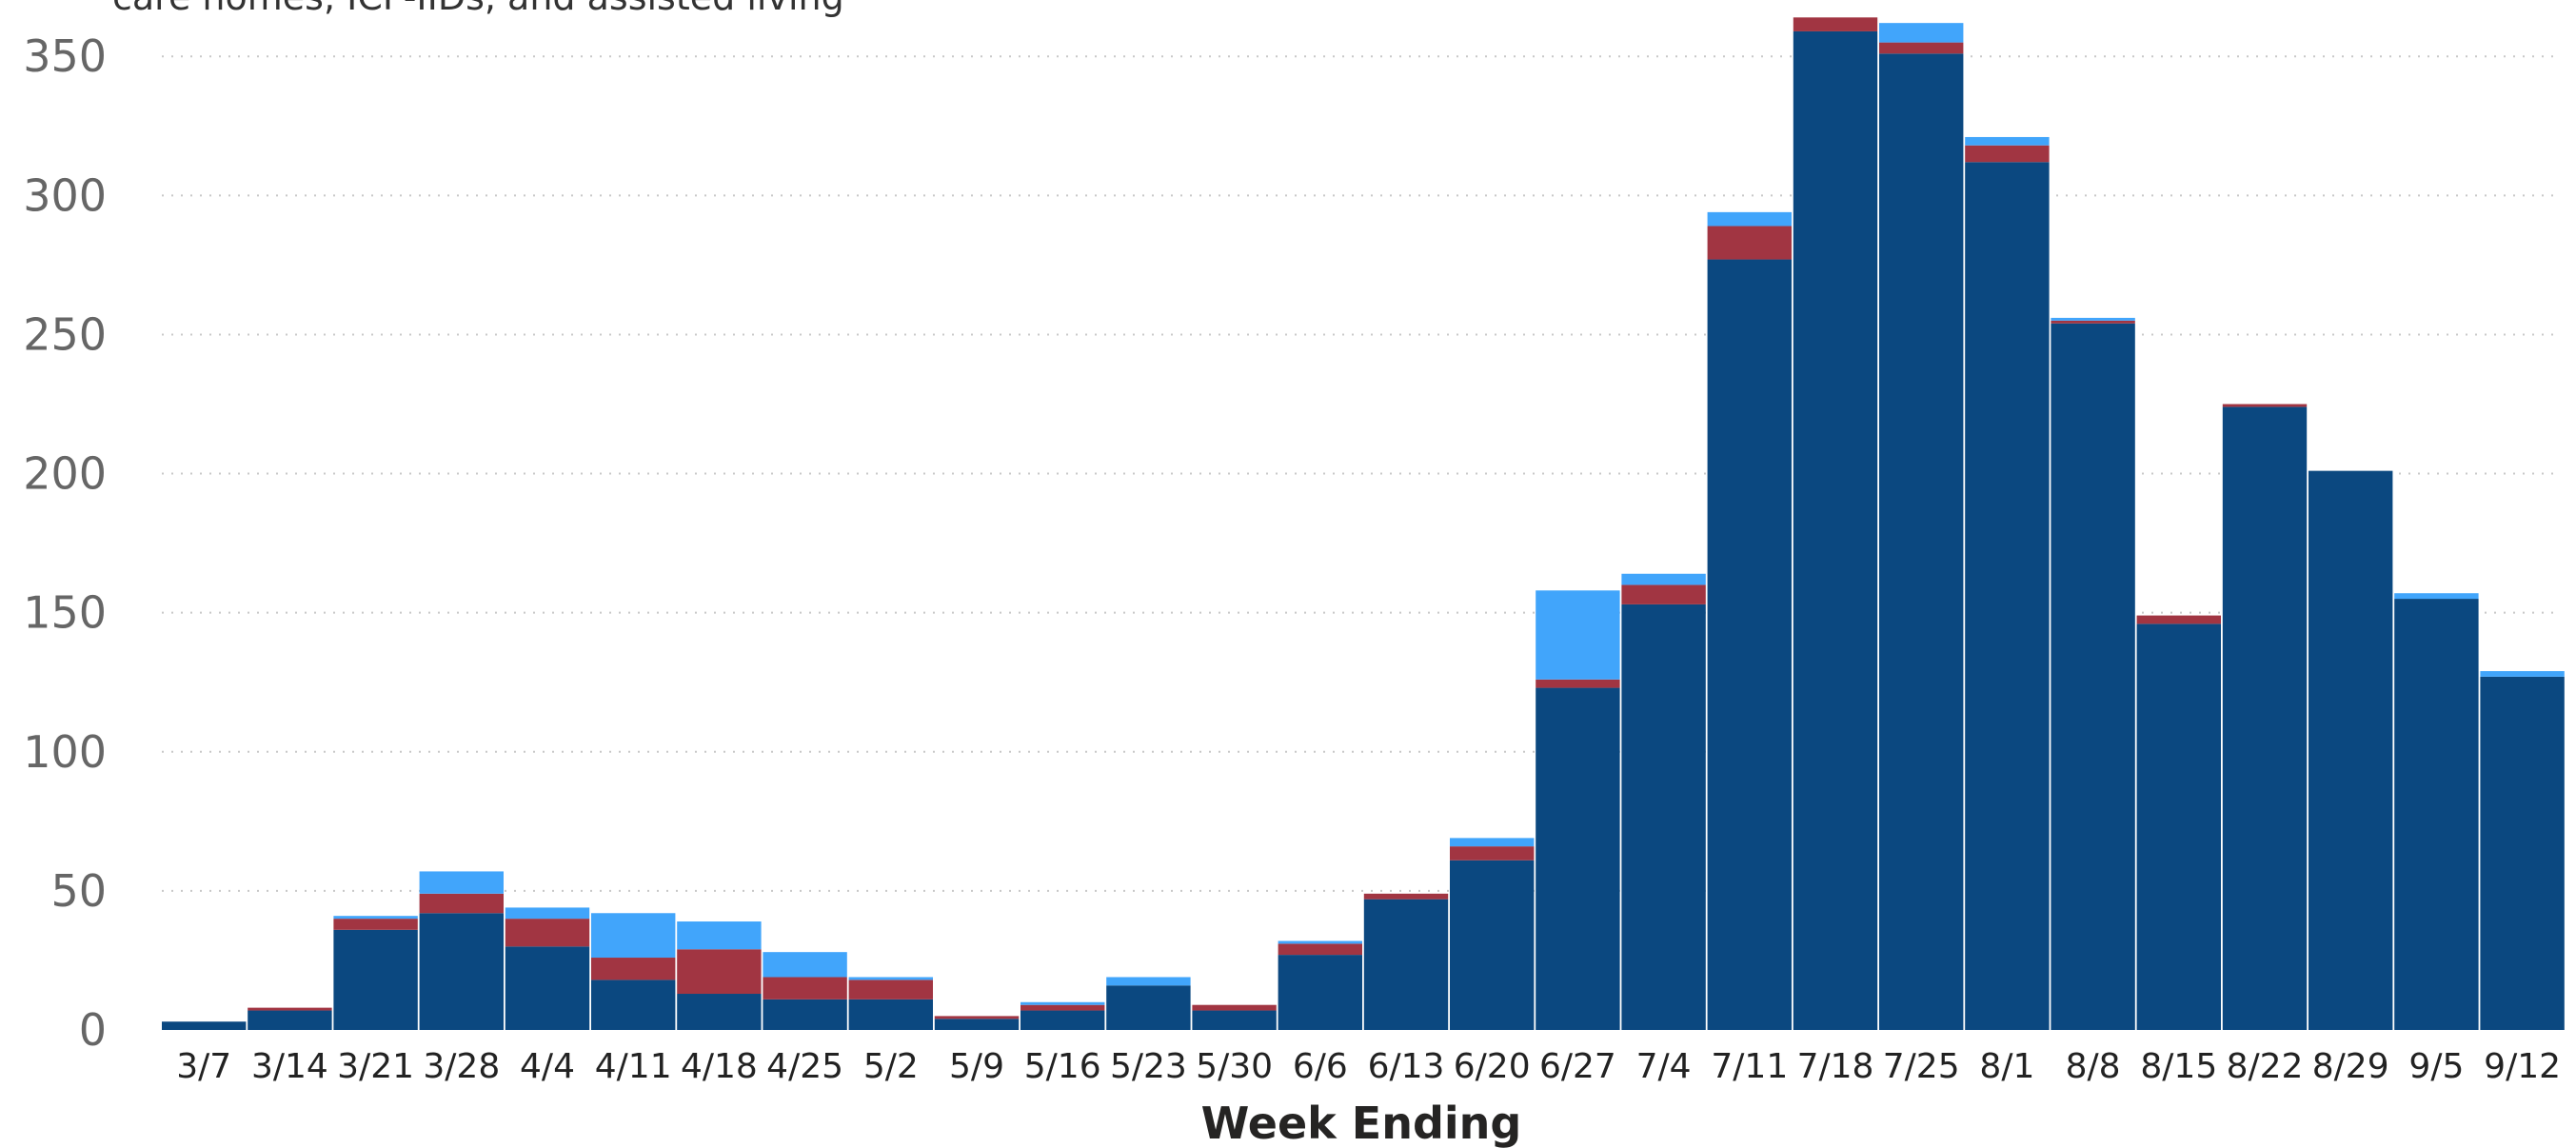 The image size is (2576, 1148). I want to click on y-tick-label: 350, so click(65, 56).